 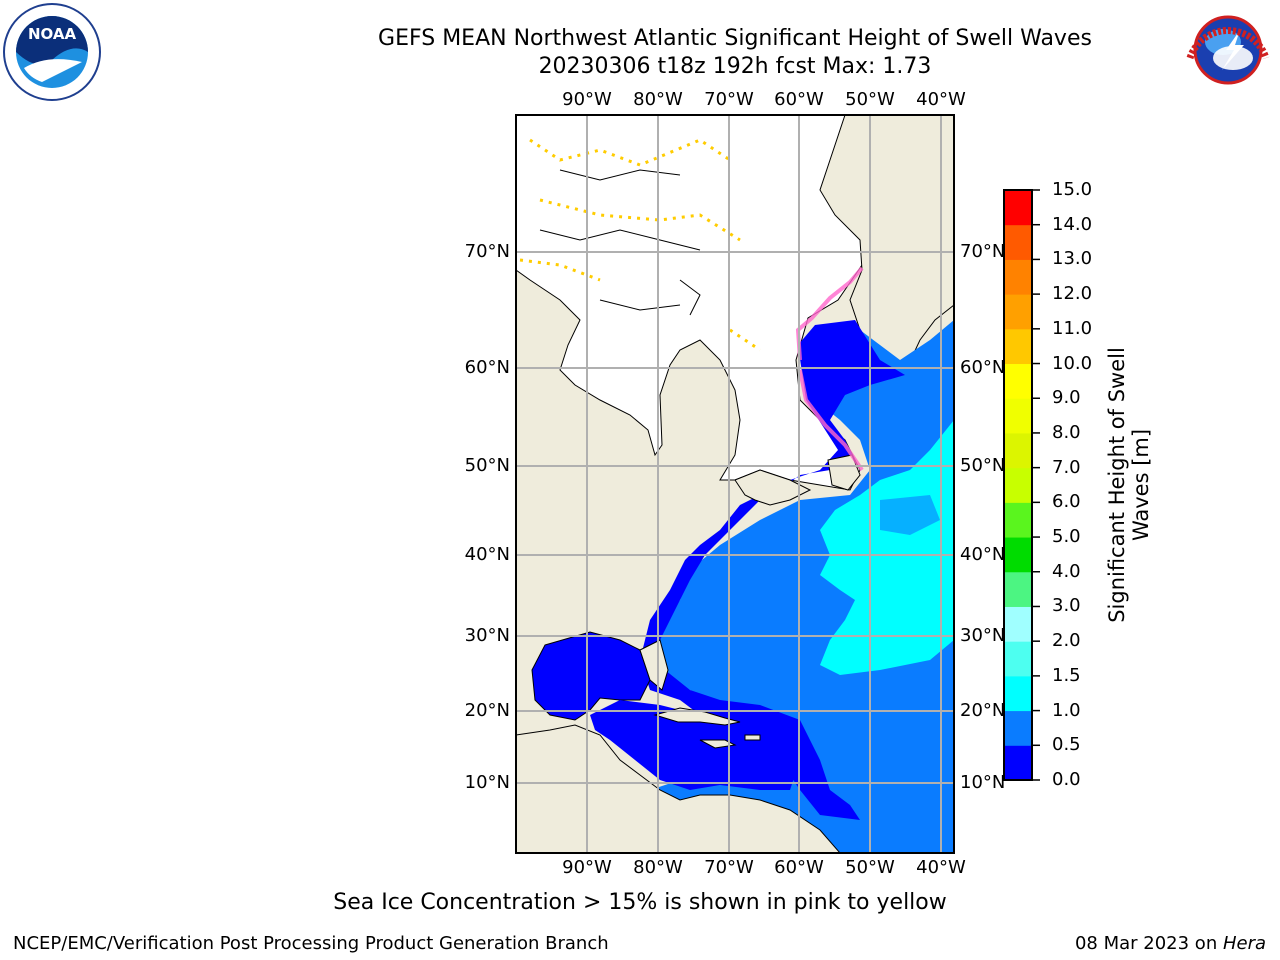 What do you see at coordinates (695, 745) in the screenshot?
I see `caribbean-sea` at bounding box center [695, 745].